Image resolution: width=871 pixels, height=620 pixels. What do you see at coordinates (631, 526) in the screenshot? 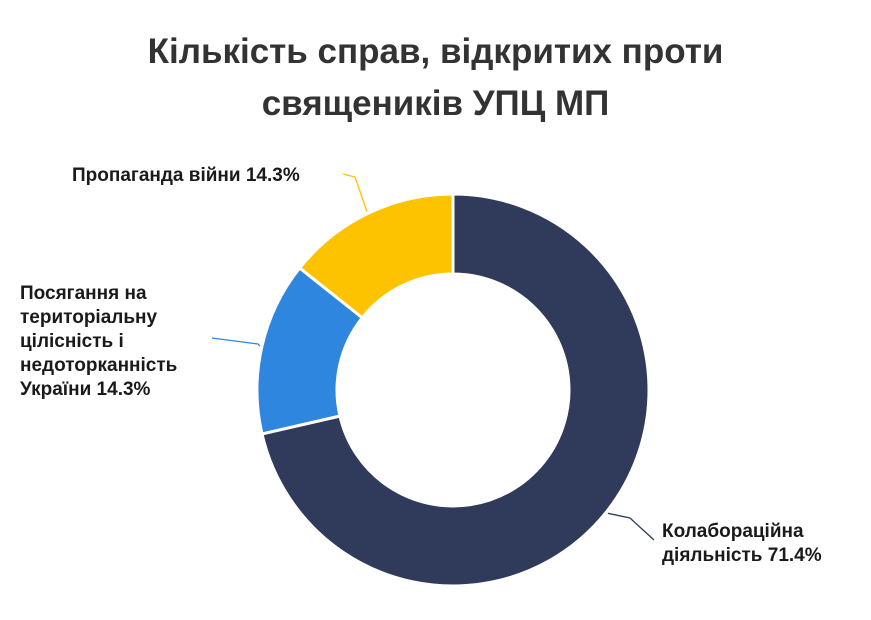
I see `leader-line-collaboration` at bounding box center [631, 526].